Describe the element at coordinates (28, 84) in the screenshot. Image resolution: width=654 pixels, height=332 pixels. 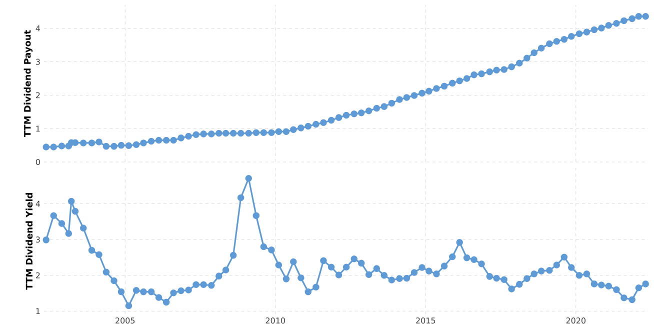
I see `y-axis-title: TTM Dividend Payout` at that location.